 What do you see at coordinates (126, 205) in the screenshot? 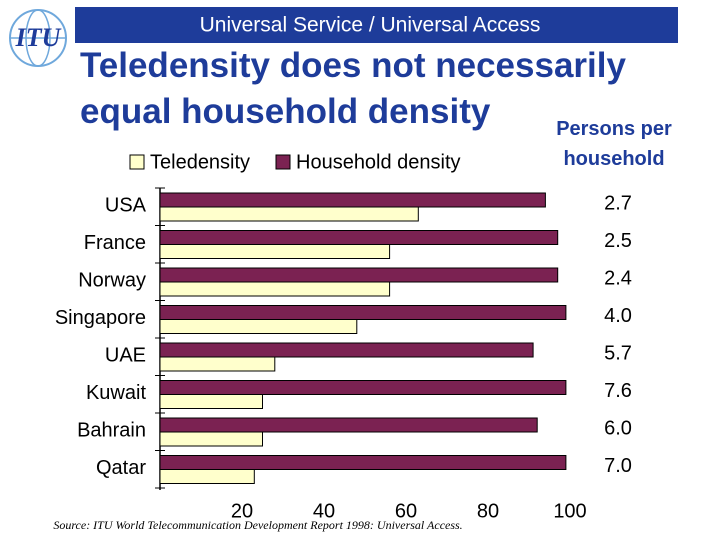
I see `y-tick-label: USA` at bounding box center [126, 205].